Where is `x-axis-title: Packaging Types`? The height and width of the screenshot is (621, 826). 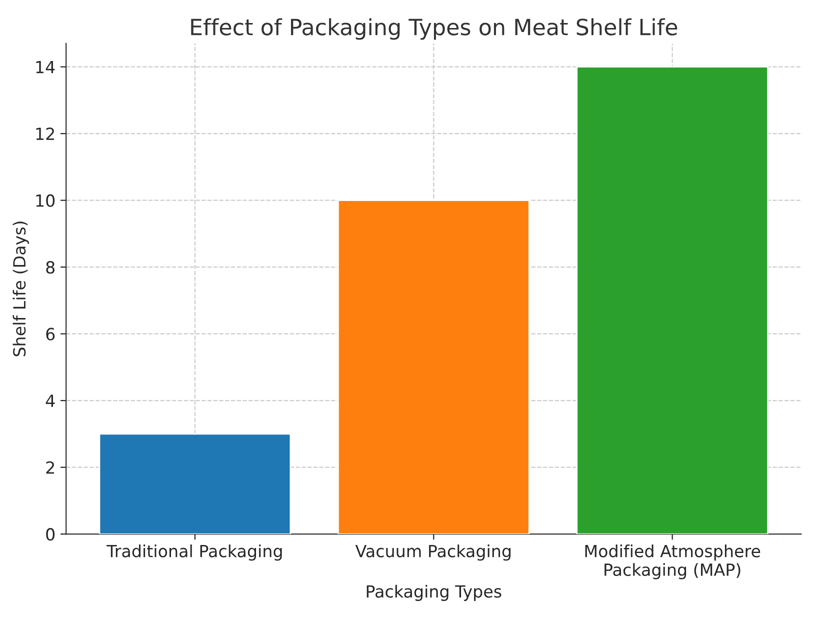 x-axis-title: Packaging Types is located at coordinates (434, 592).